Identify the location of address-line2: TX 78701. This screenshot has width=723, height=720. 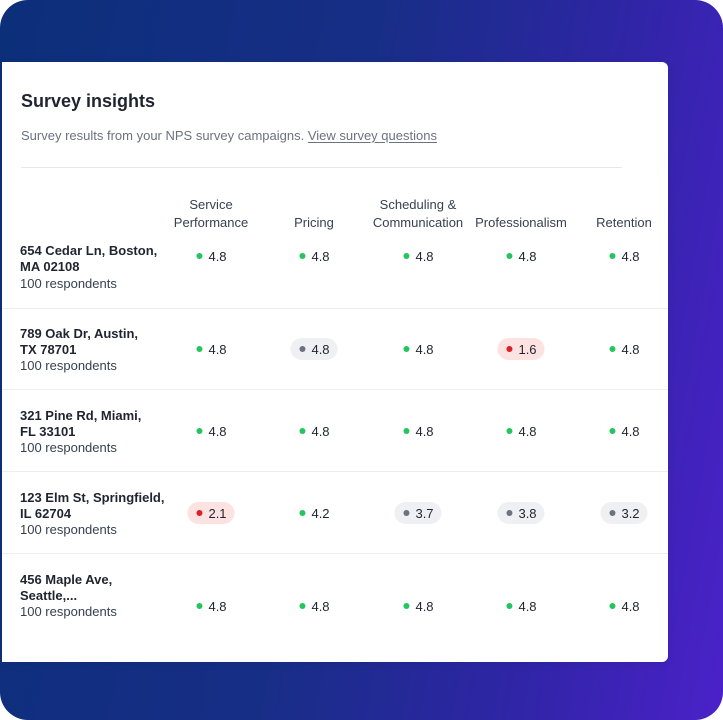
(48, 349).